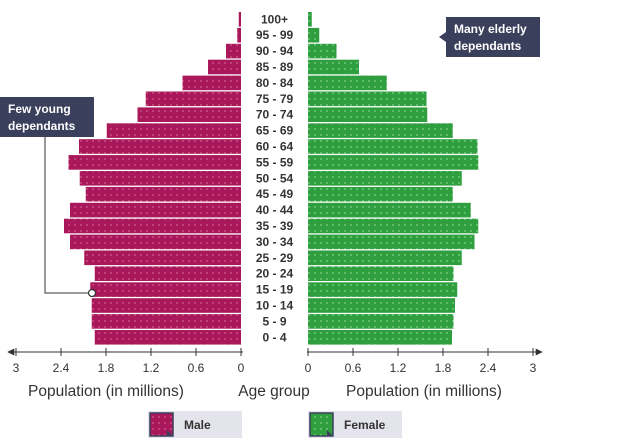 This screenshot has height=438, width=624. What do you see at coordinates (308, 368) in the screenshot?
I see `right-tick-label: 0` at bounding box center [308, 368].